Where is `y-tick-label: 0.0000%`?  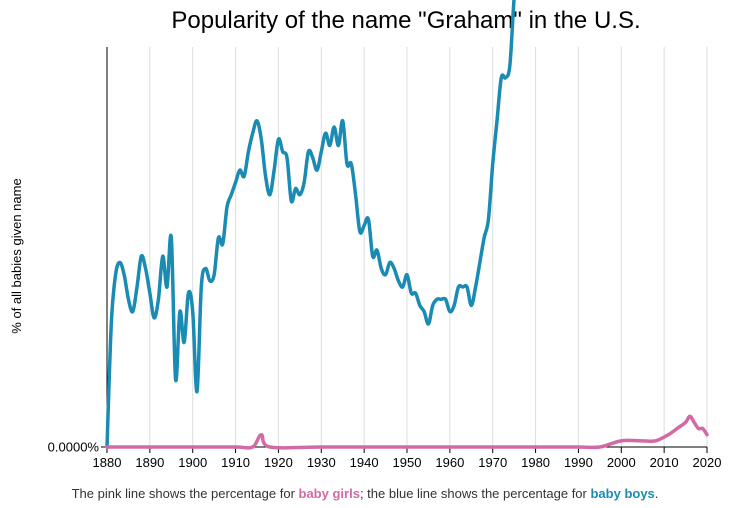
y-tick-label: 0.0000% is located at coordinates (74, 447).